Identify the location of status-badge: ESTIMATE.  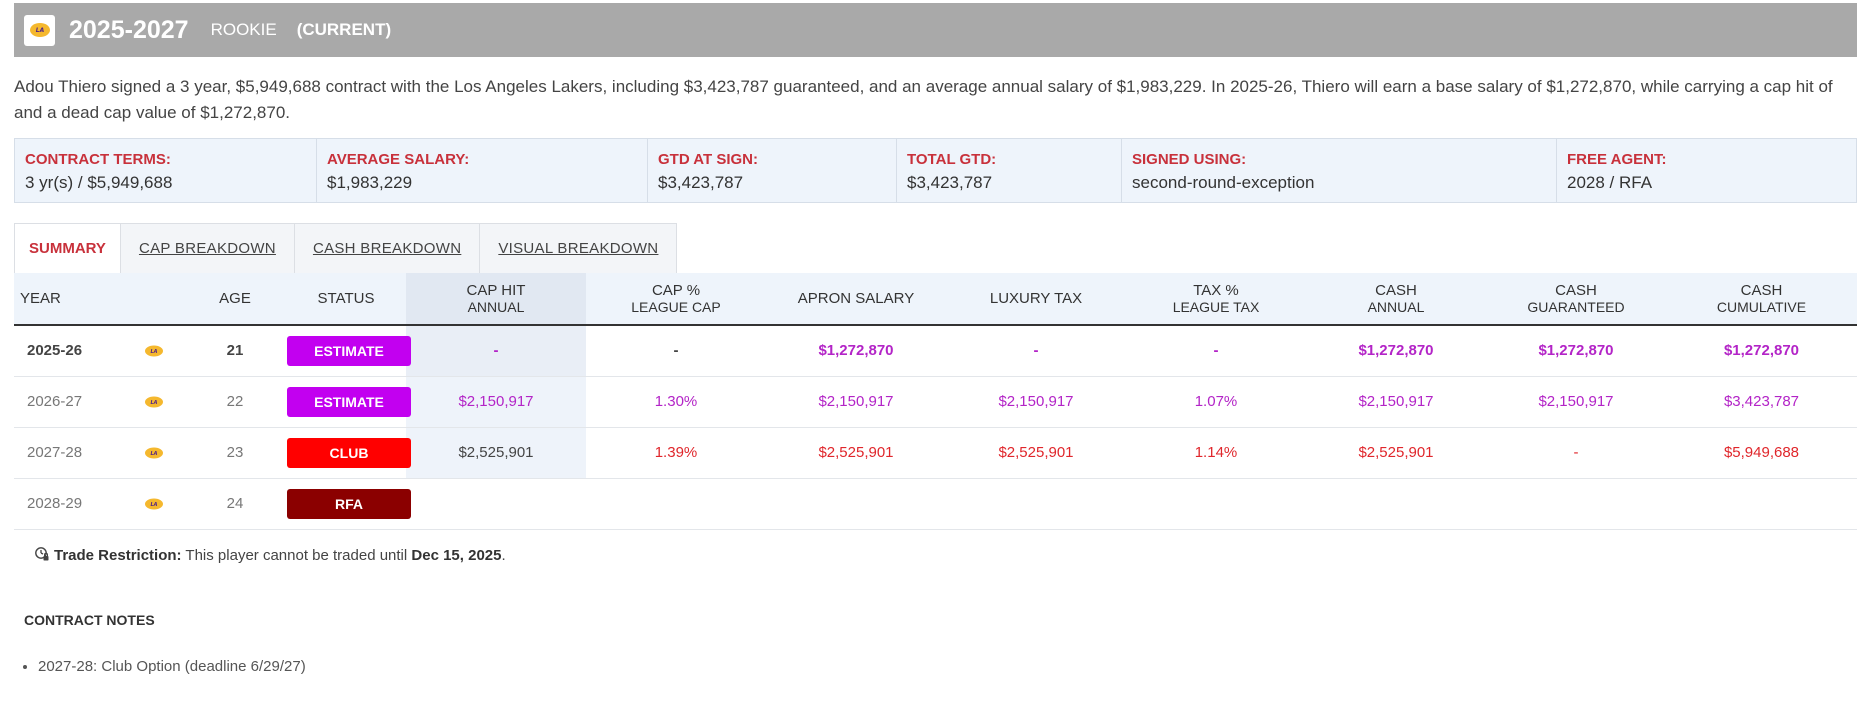
(349, 350).